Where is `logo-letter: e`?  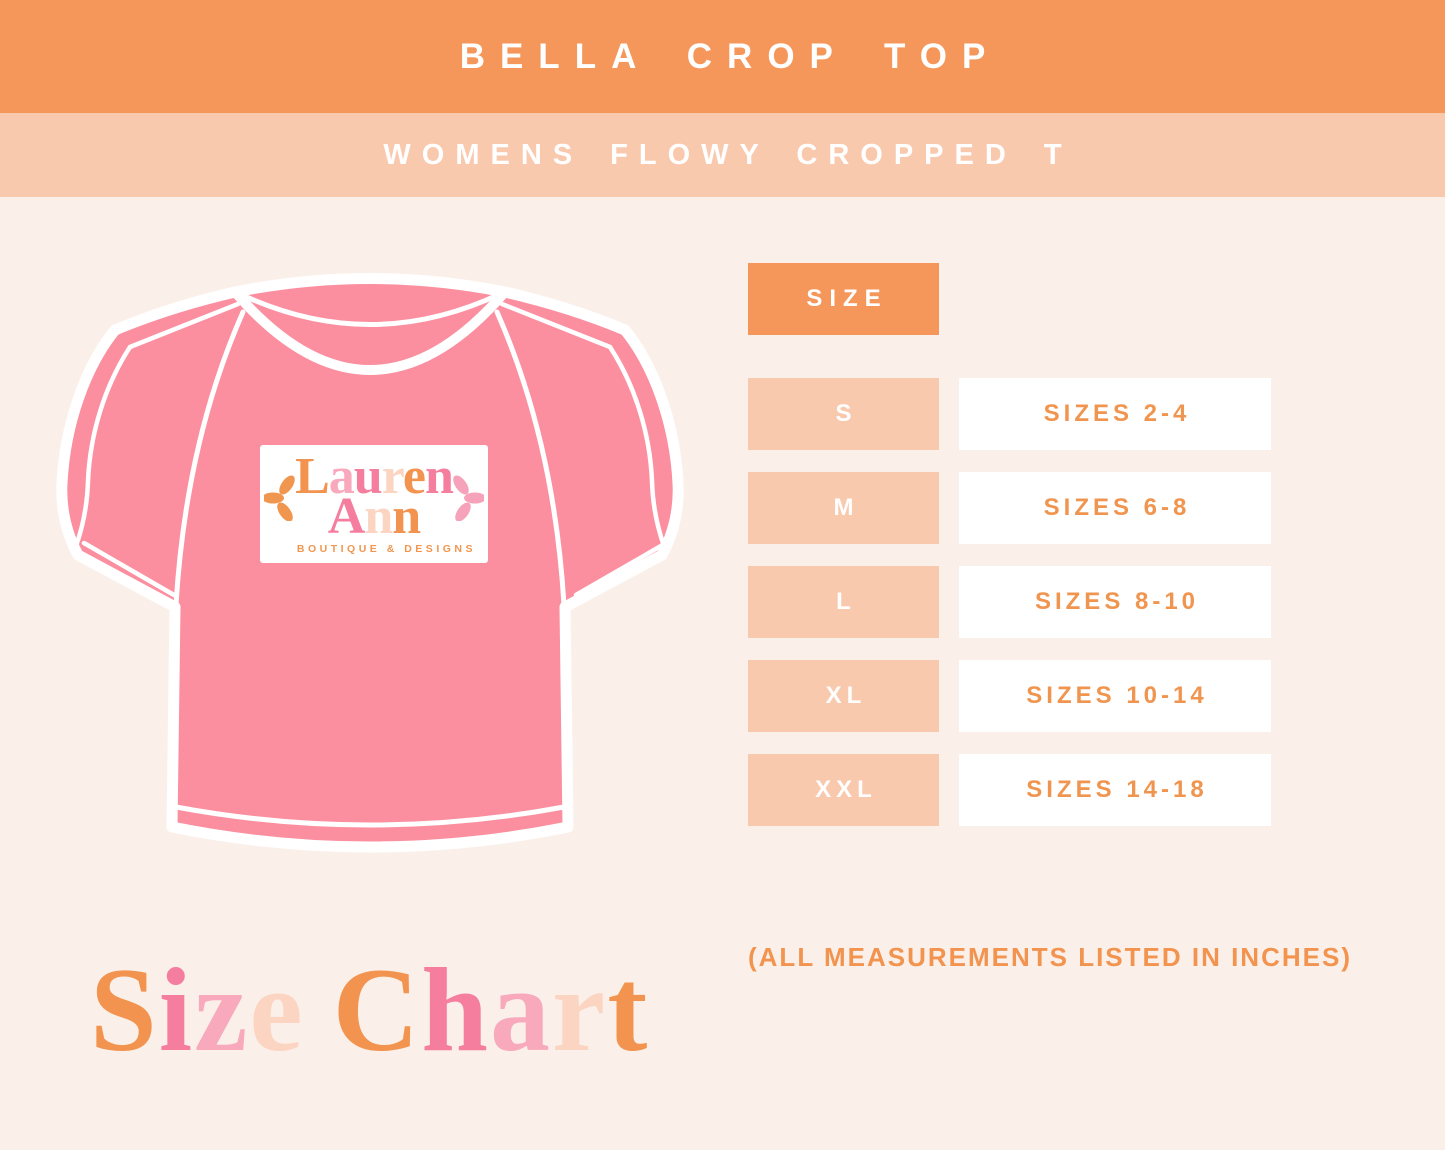 logo-letter: e is located at coordinates (414, 476).